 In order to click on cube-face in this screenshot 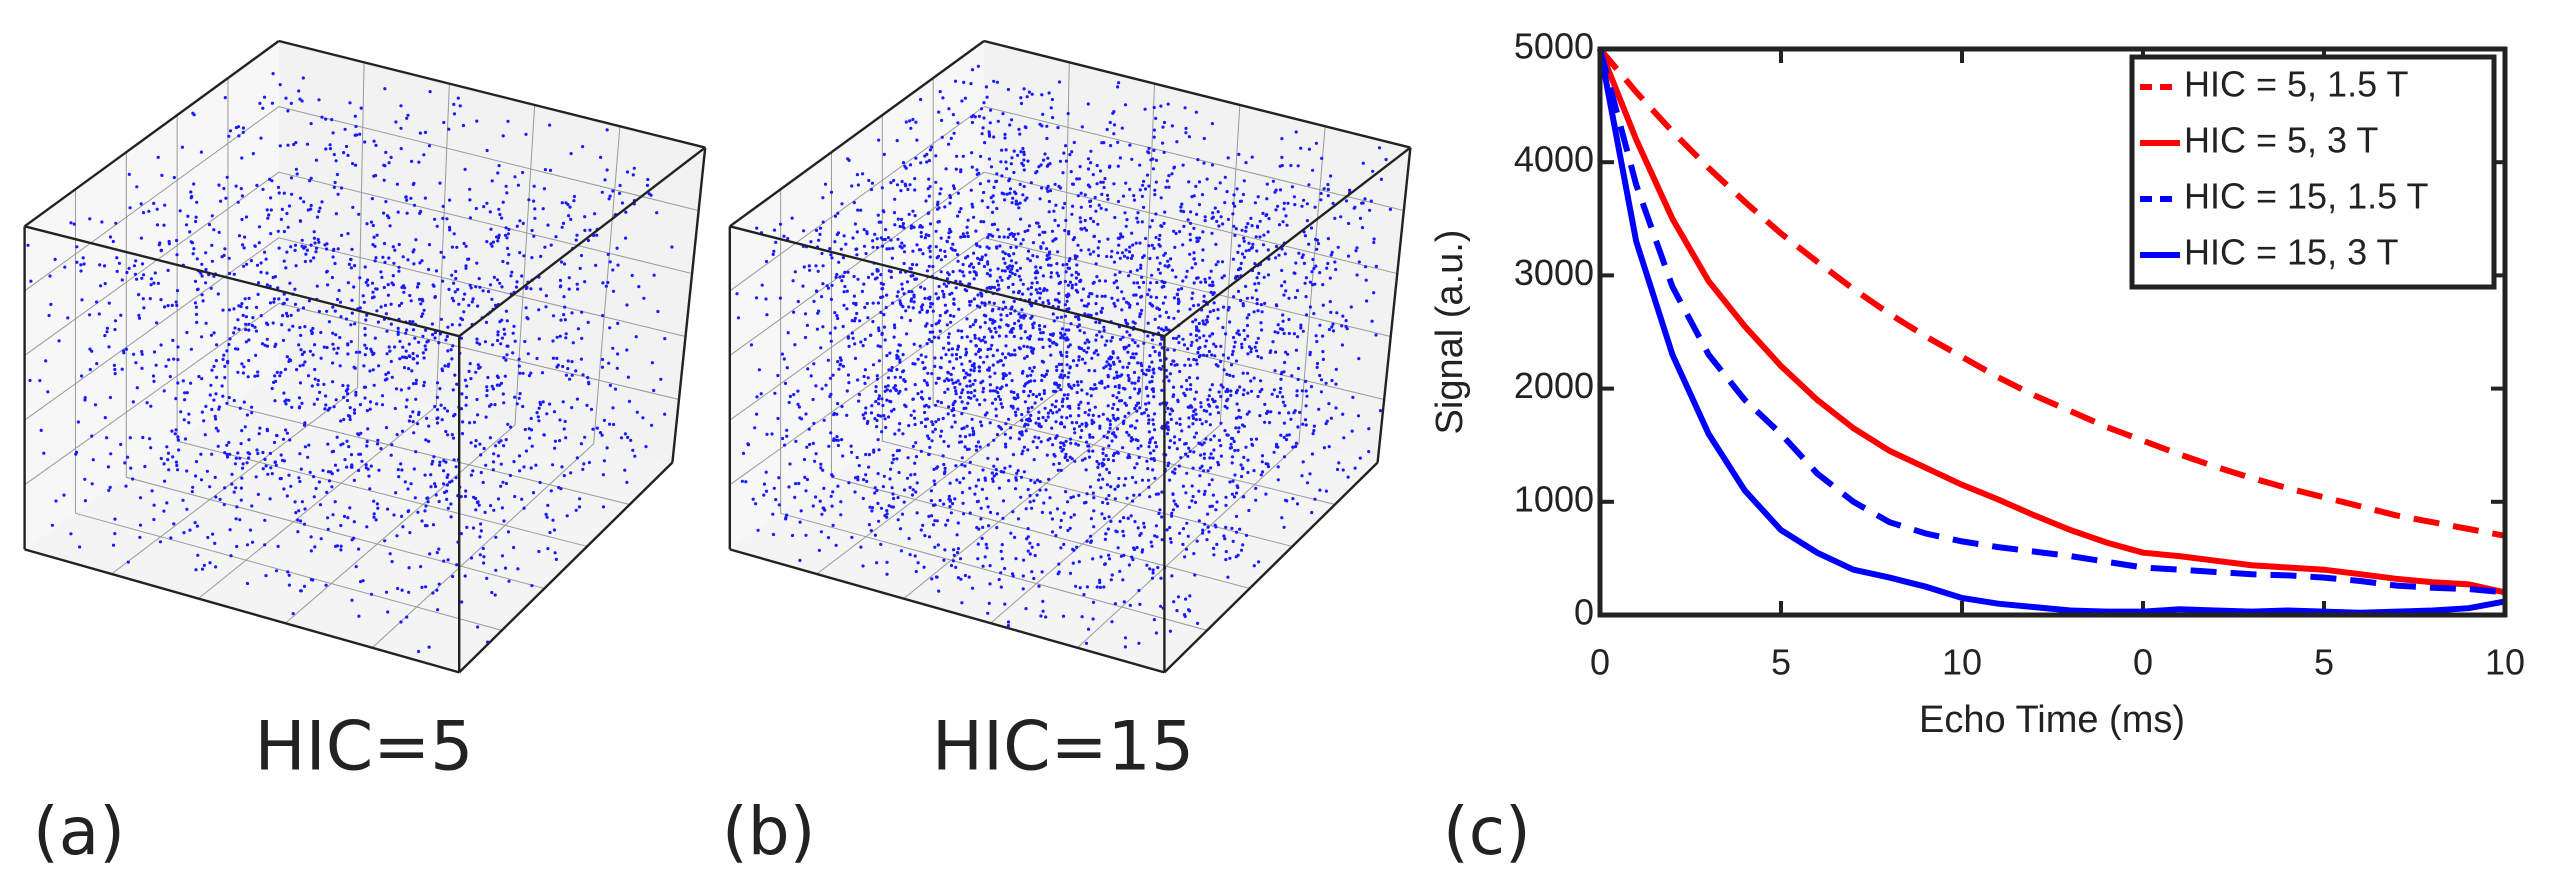, I will do `click(492, 252)`.